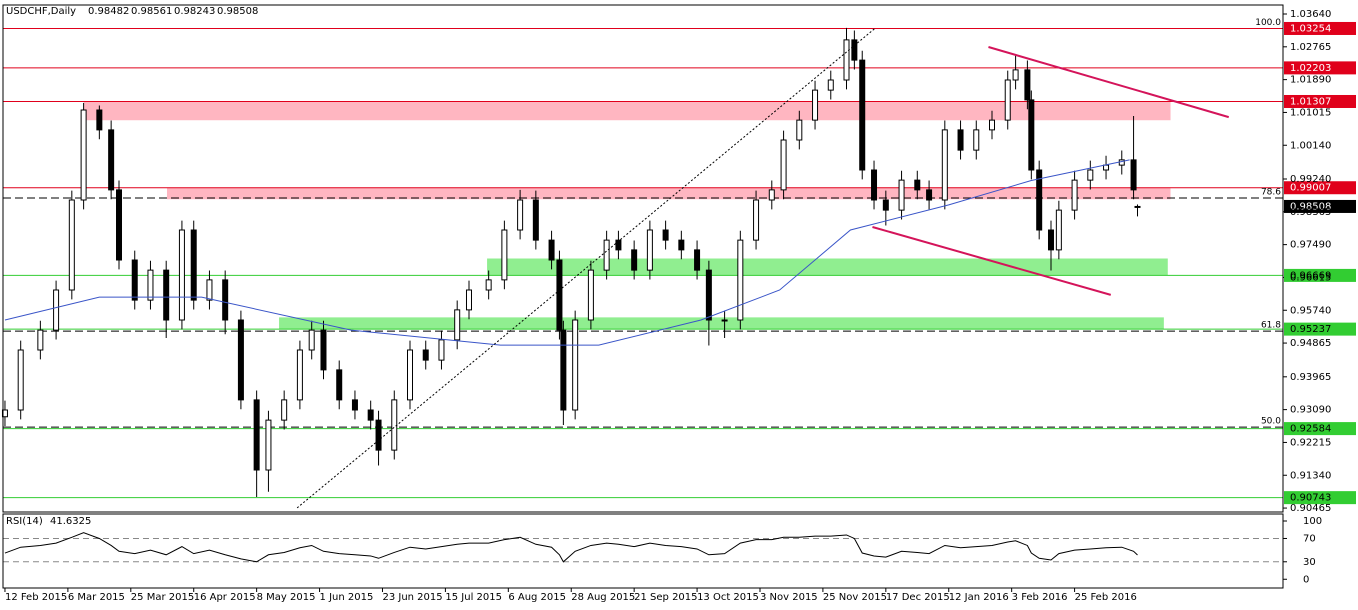 The image size is (1358, 610). Describe the element at coordinates (979, 597) in the screenshot. I see `x-tick-label: 12 Jan 2016` at that location.